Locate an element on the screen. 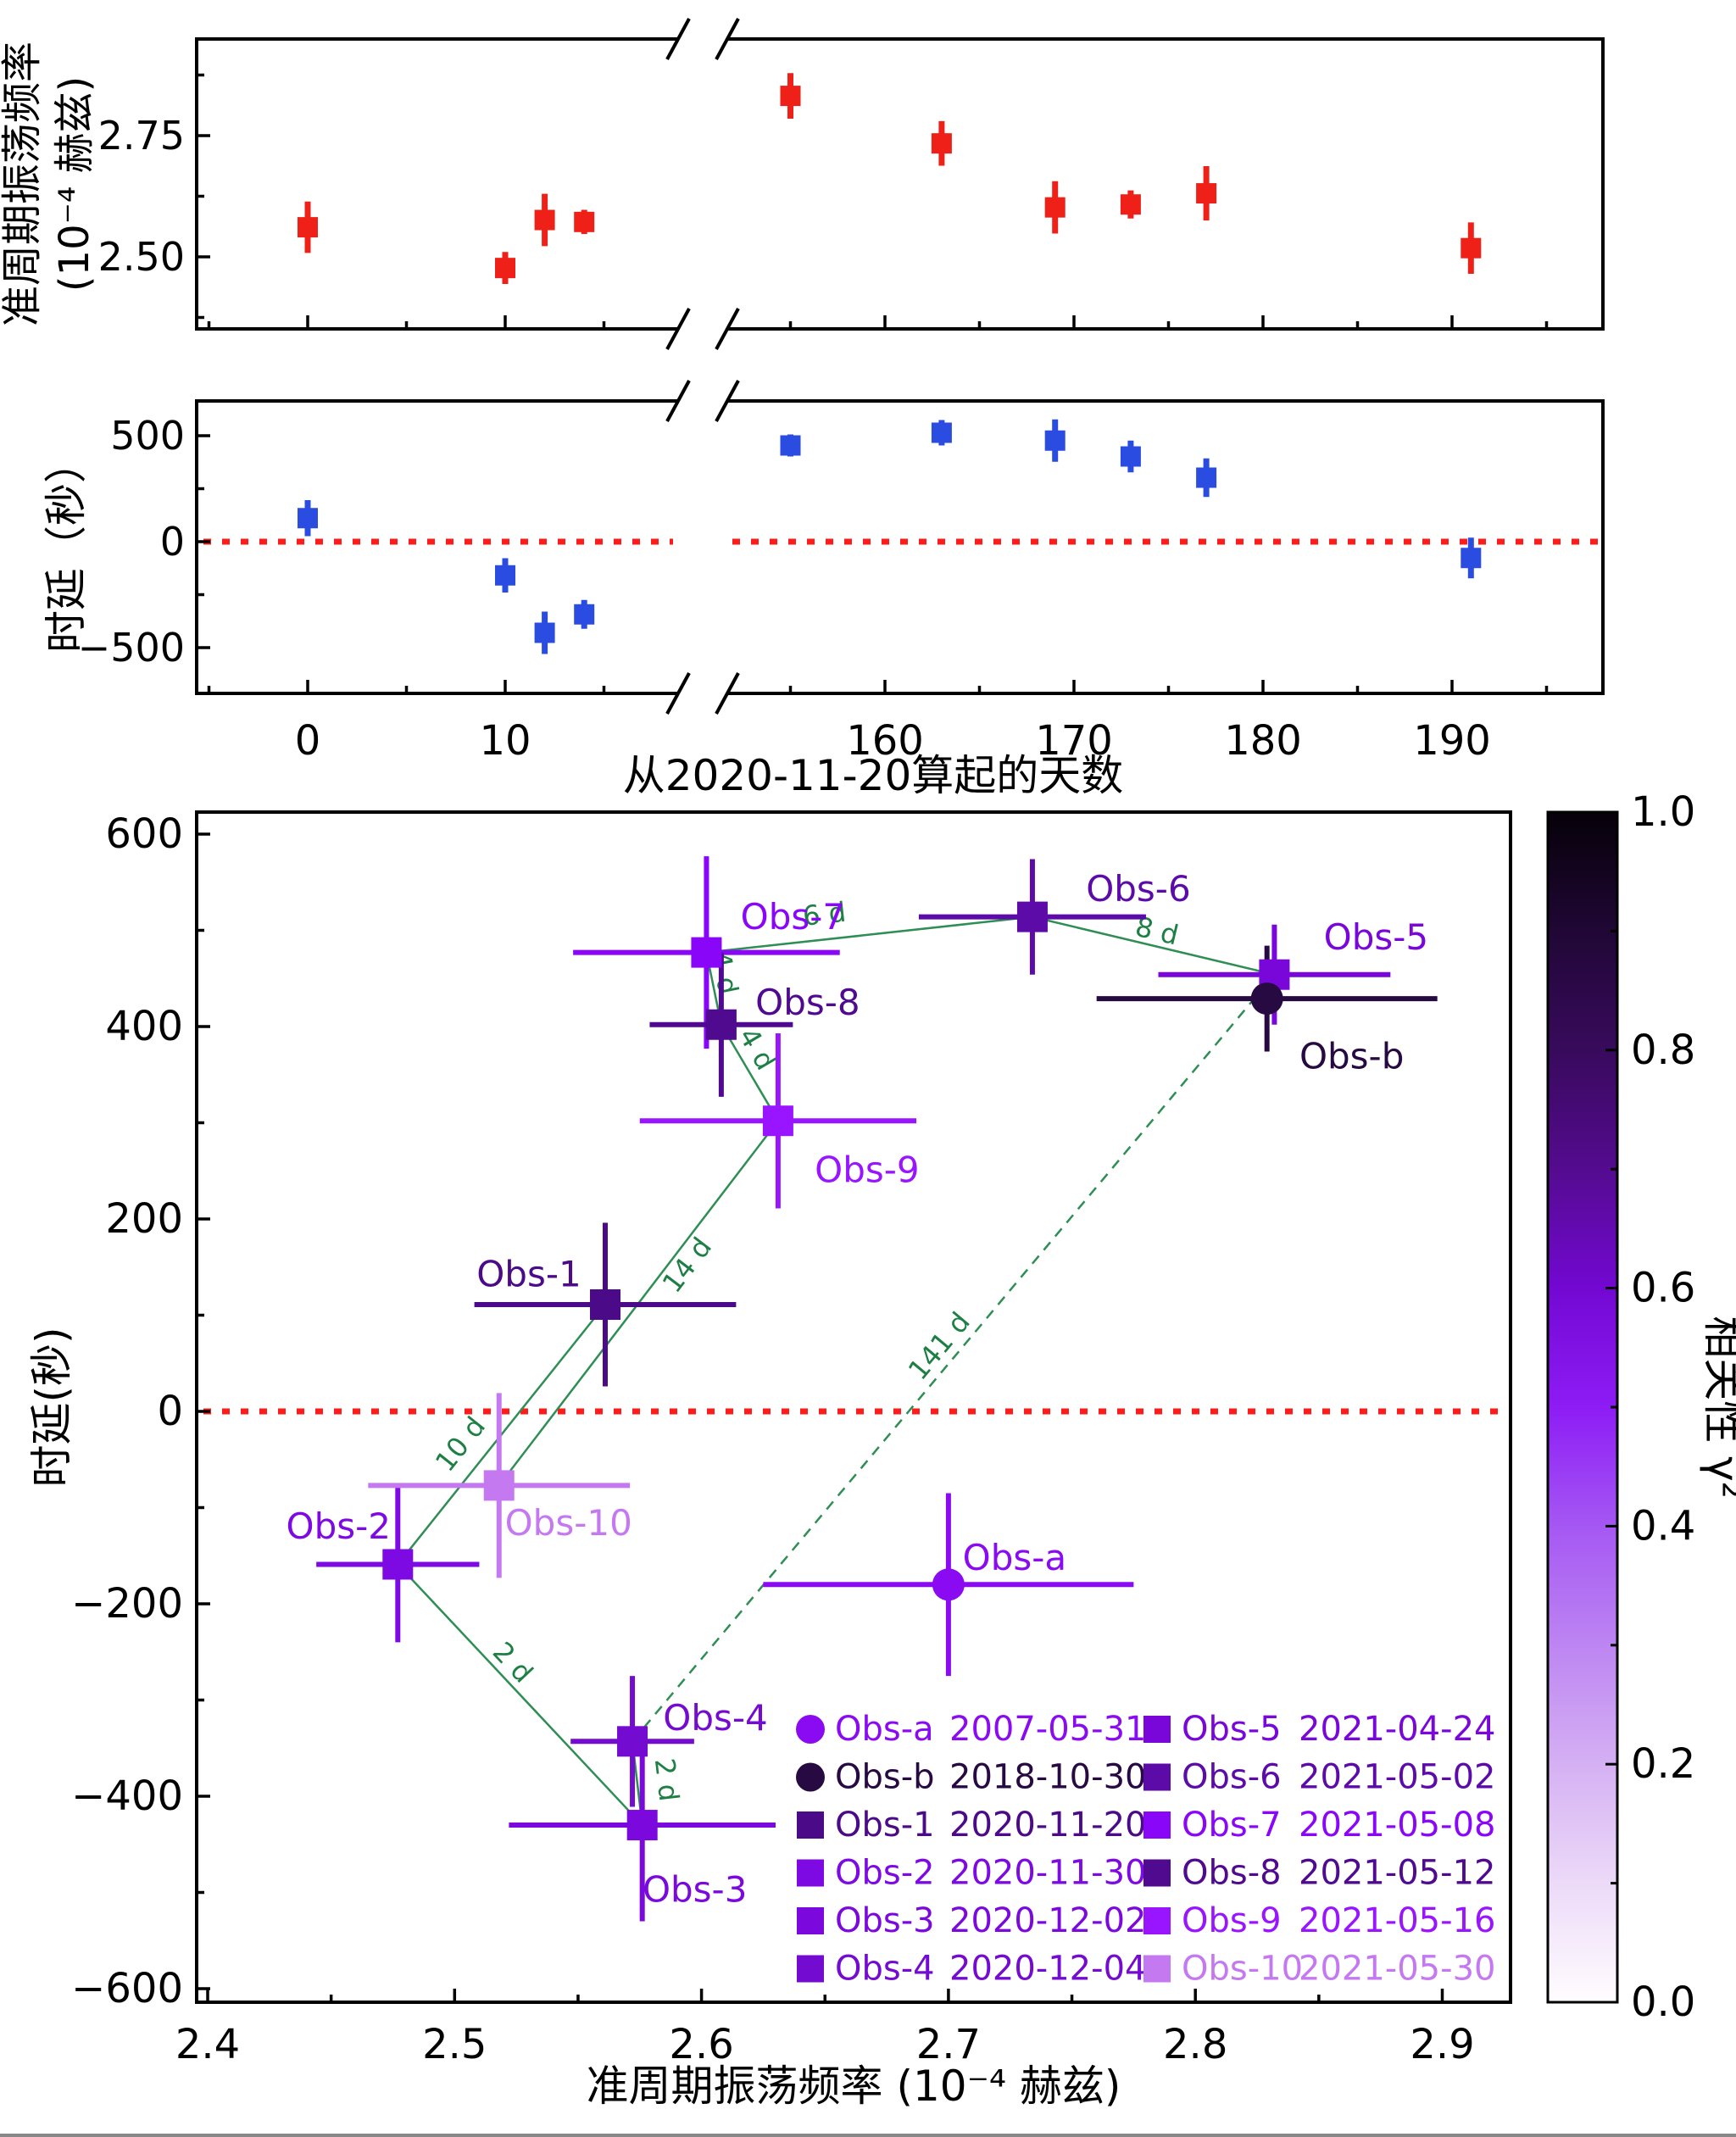  scatter-y-axis-label: 时延(秒) is located at coordinates (51, 1407).